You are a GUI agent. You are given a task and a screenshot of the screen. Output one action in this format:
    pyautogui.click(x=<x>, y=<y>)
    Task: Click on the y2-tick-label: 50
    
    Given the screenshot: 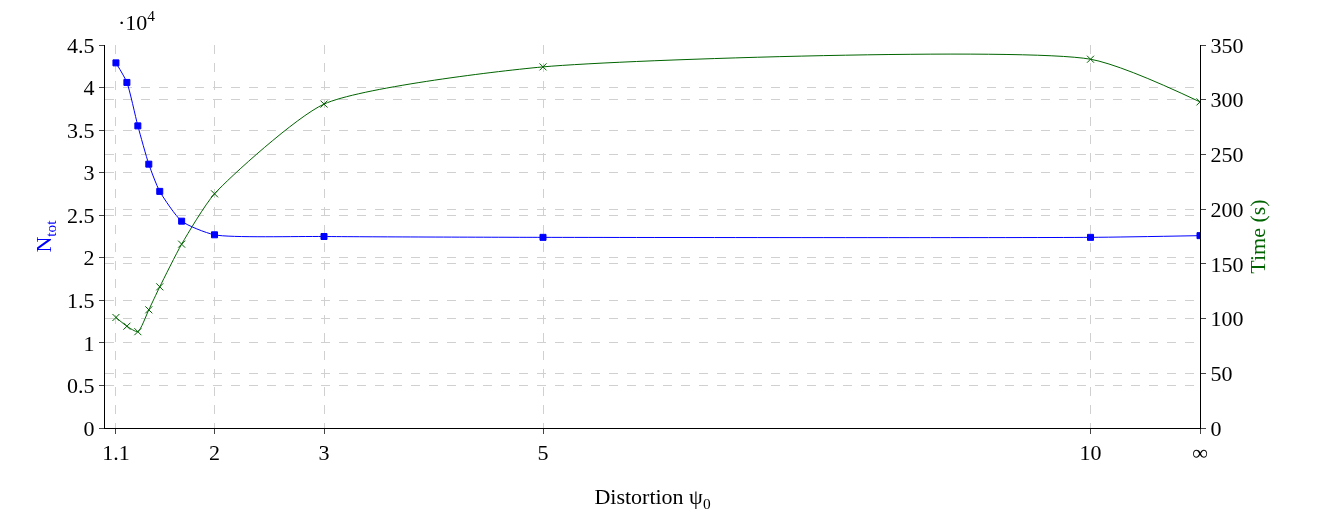 What is the action you would take?
    pyautogui.click(x=1221, y=373)
    